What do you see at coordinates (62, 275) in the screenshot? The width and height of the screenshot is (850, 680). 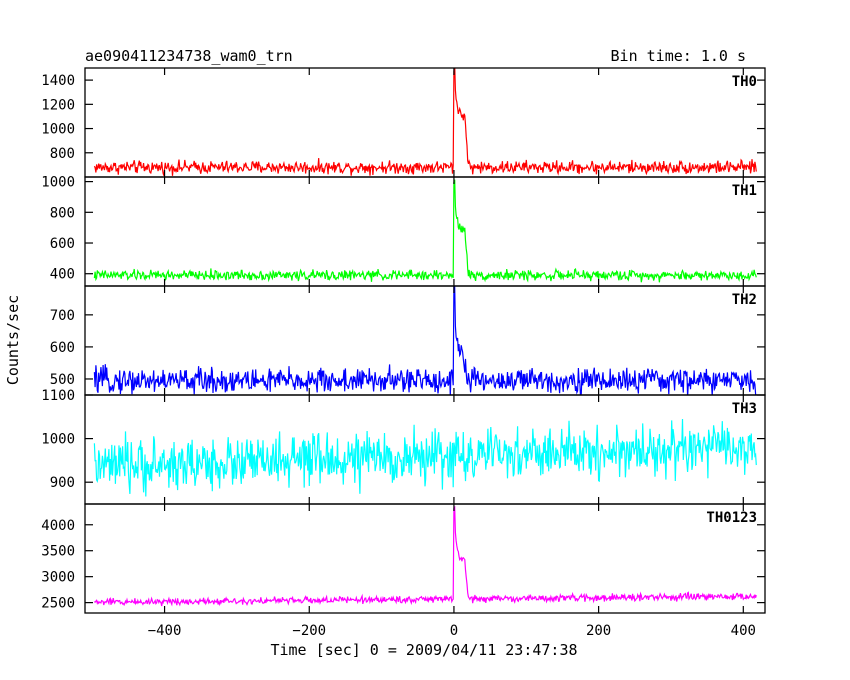 I see `y-tick-label-th1: 400` at bounding box center [62, 275].